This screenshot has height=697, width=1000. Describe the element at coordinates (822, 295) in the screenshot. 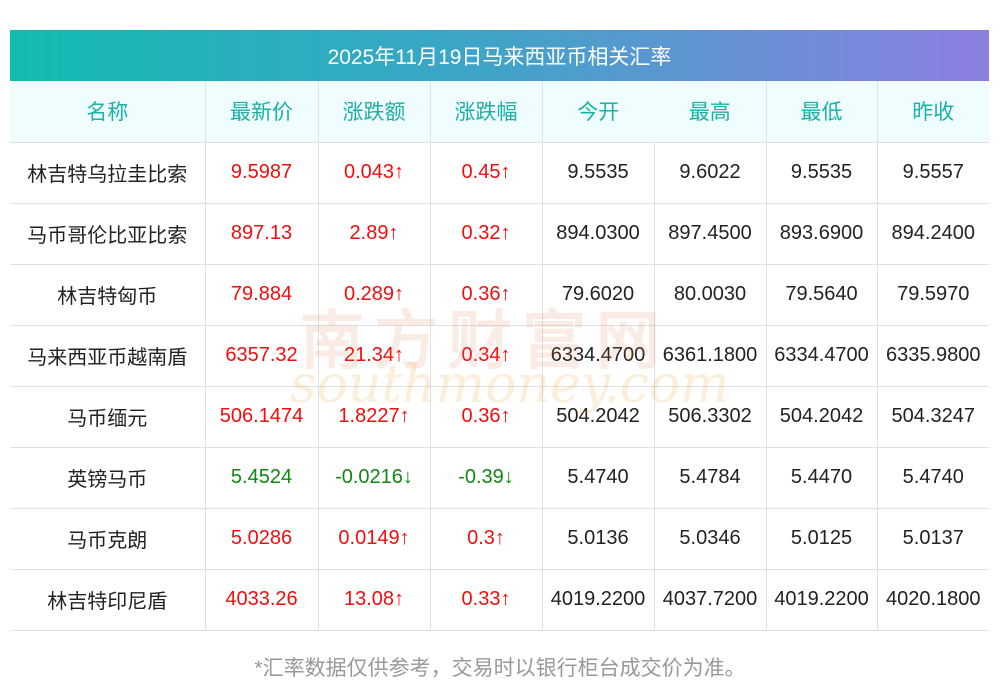

I see `low-price: 79.5640` at that location.